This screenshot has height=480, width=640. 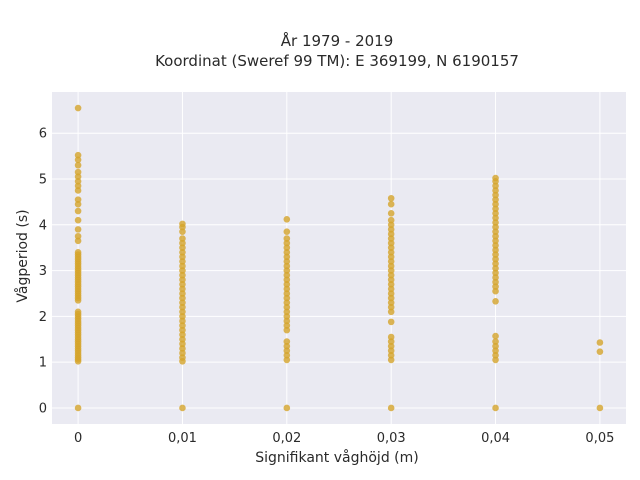 I want to click on x-tick-labels: 0 0,01 0,02 0,03 0,04 0,05, so click(x=344, y=438).